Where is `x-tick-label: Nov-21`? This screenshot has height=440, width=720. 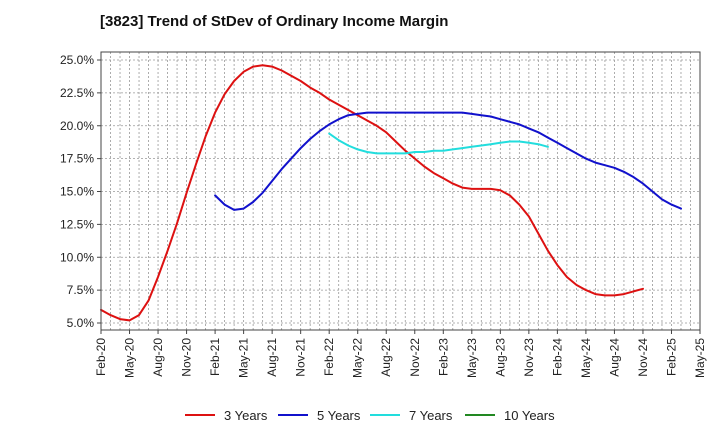 x-tick-label: Nov-21 is located at coordinates (301, 357).